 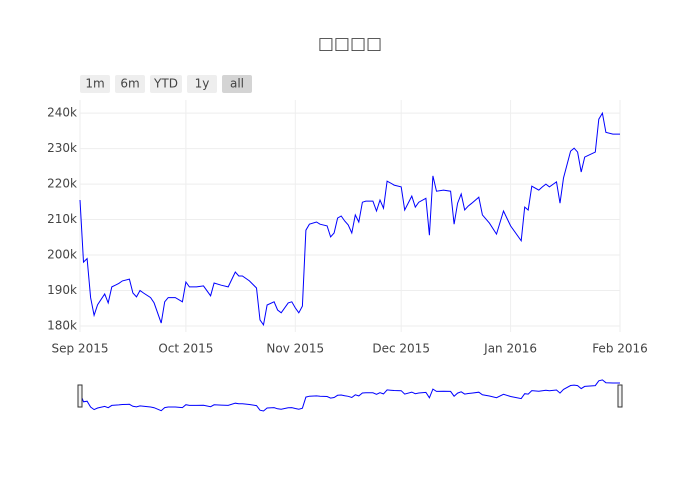 I want to click on range-button-label: all, so click(x=237, y=84).